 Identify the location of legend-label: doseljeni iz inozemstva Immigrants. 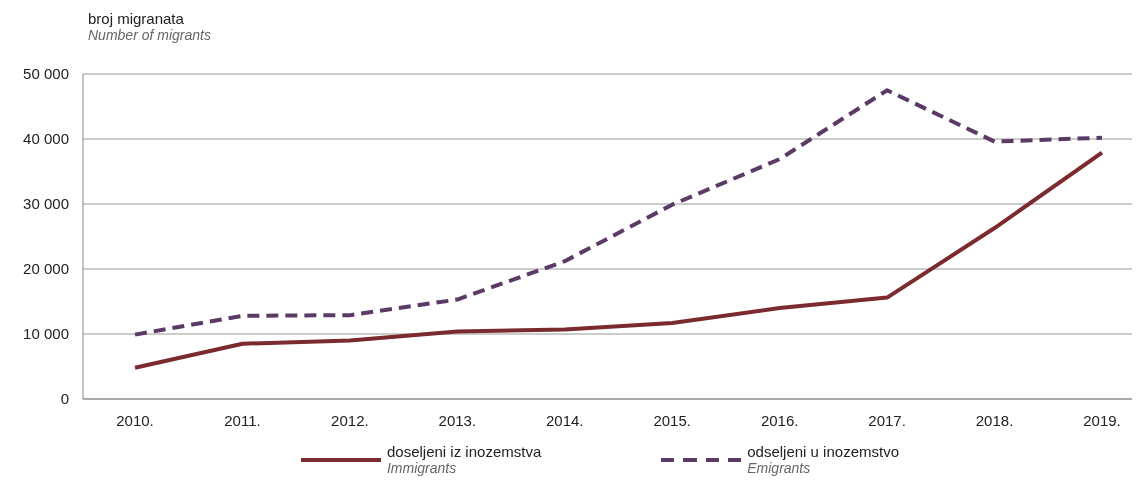
(464, 460).